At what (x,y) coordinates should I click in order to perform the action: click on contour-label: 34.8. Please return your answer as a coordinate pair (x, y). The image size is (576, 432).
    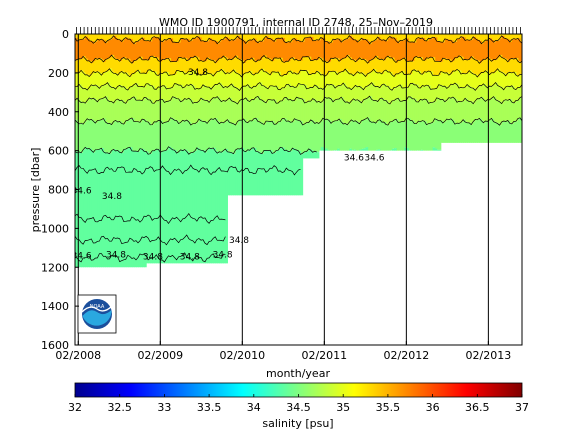
    Looking at the image, I should click on (198, 73).